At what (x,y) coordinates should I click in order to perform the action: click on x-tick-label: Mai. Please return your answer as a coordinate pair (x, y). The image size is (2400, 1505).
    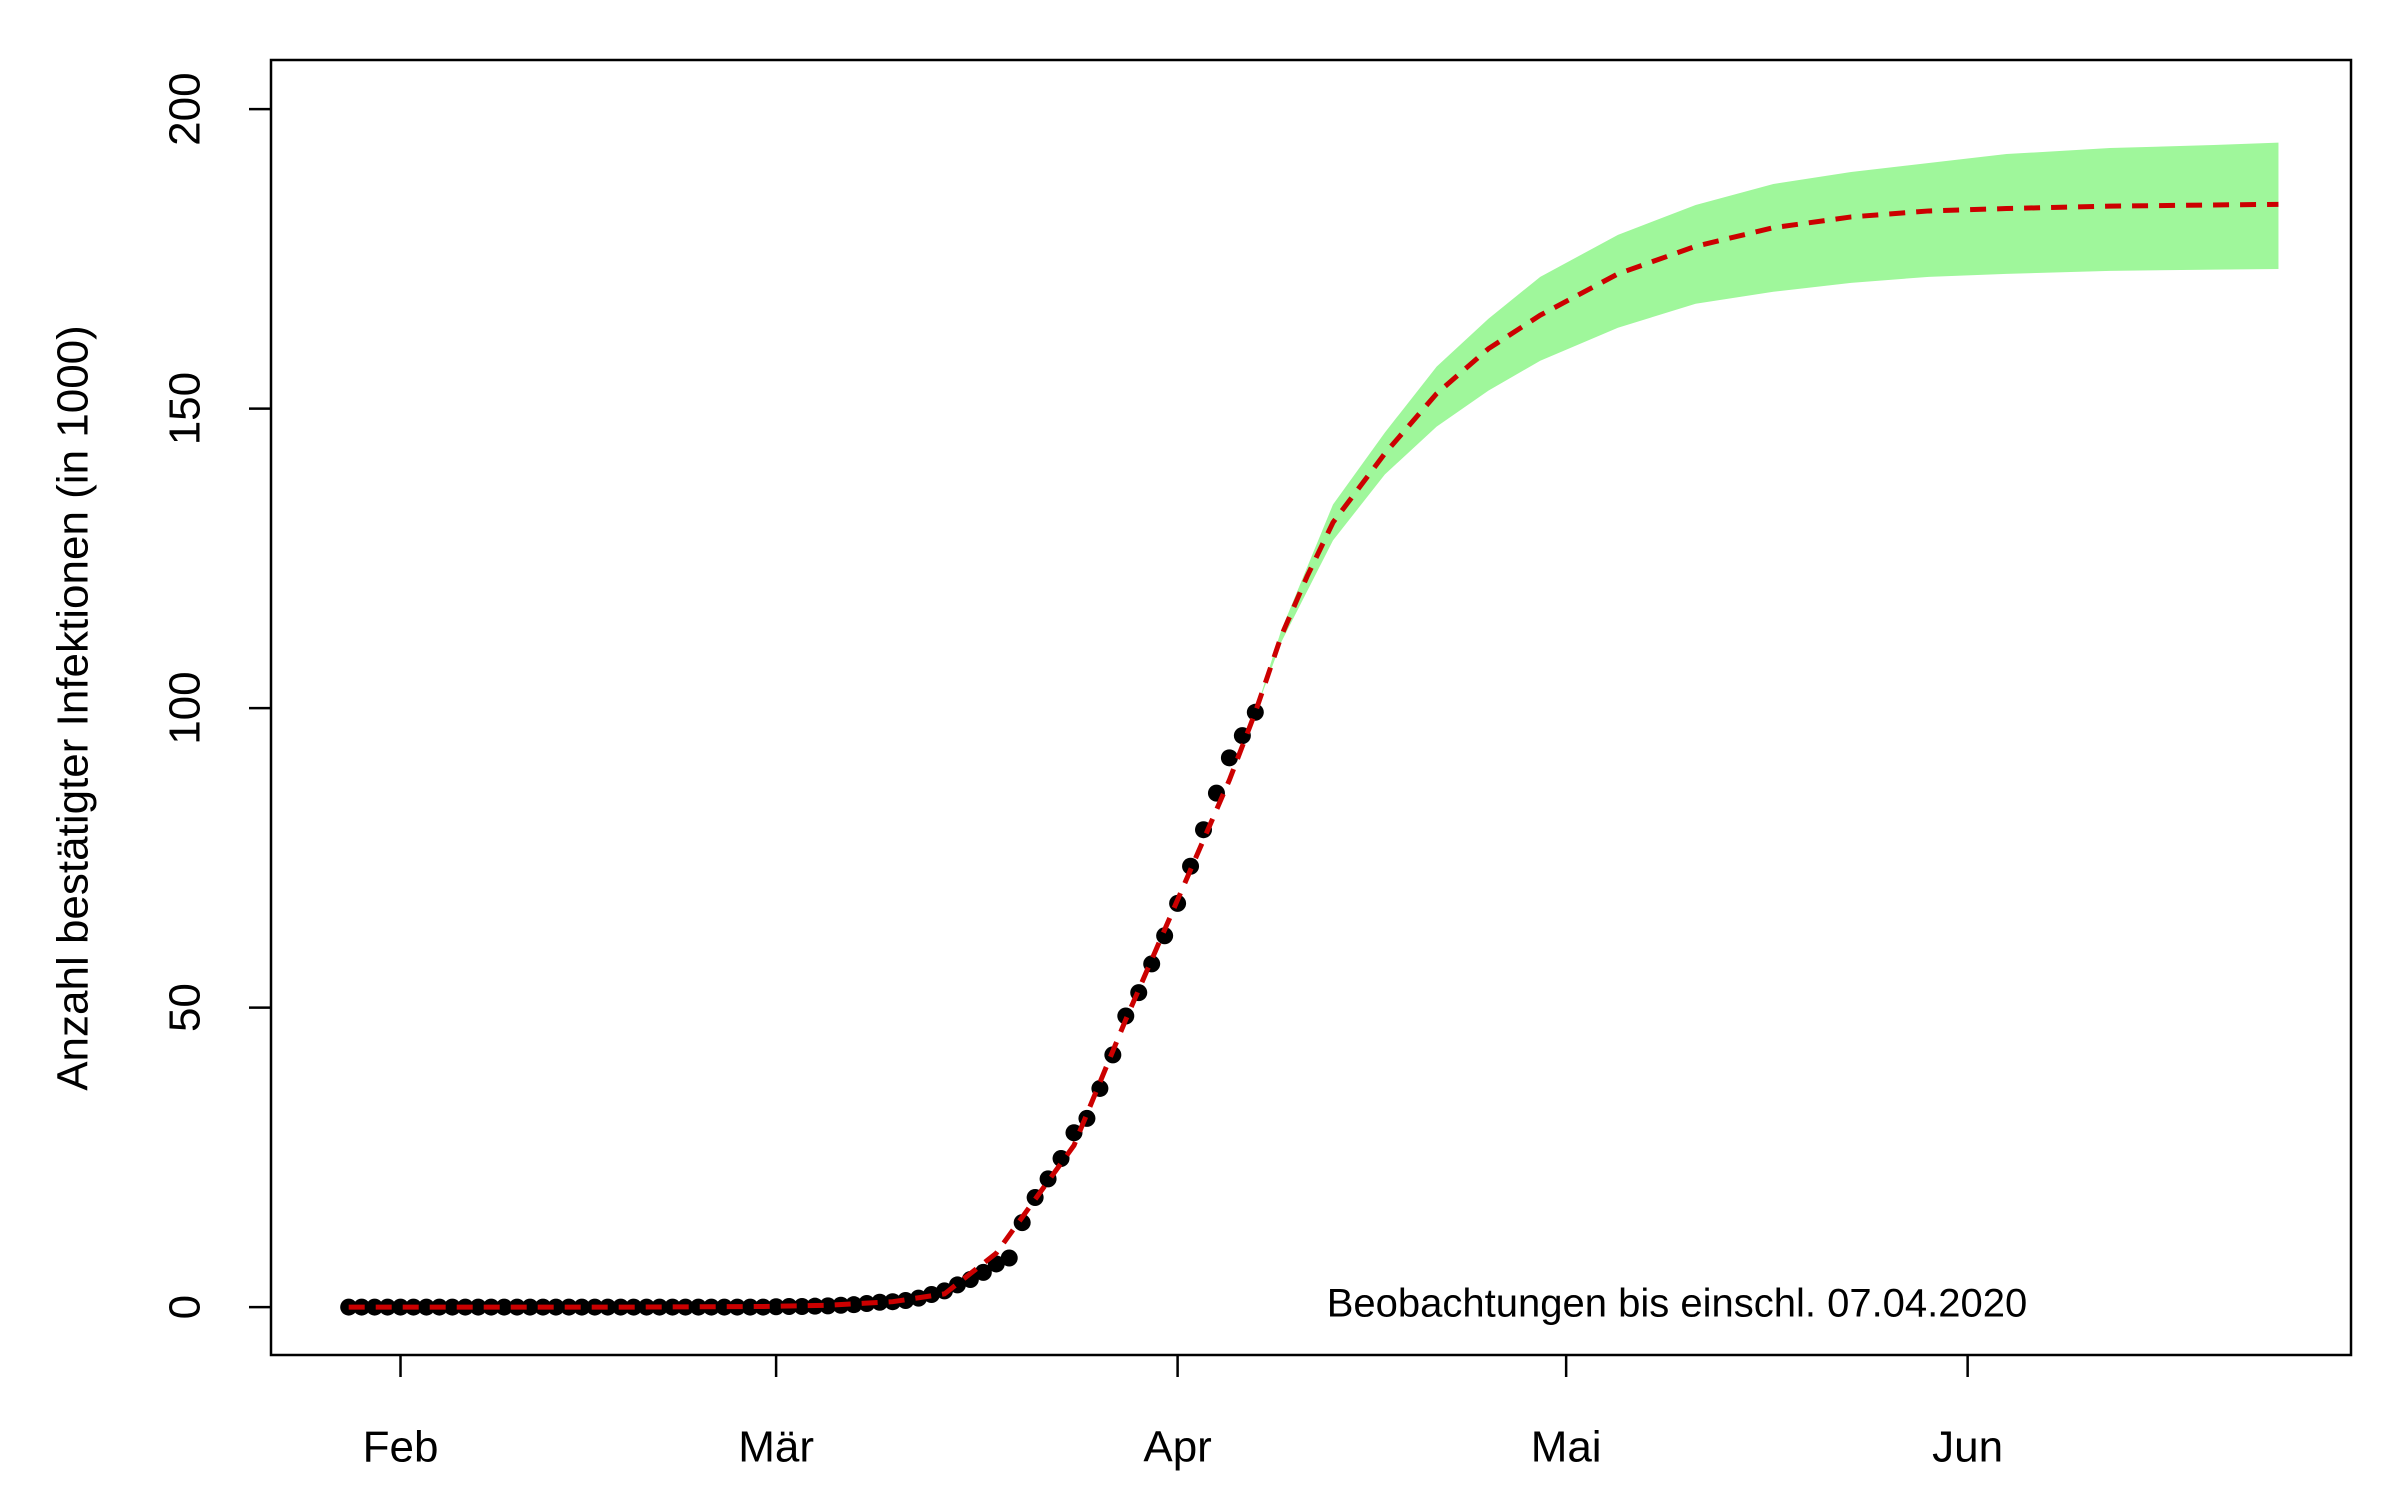
    Looking at the image, I should click on (1566, 1447).